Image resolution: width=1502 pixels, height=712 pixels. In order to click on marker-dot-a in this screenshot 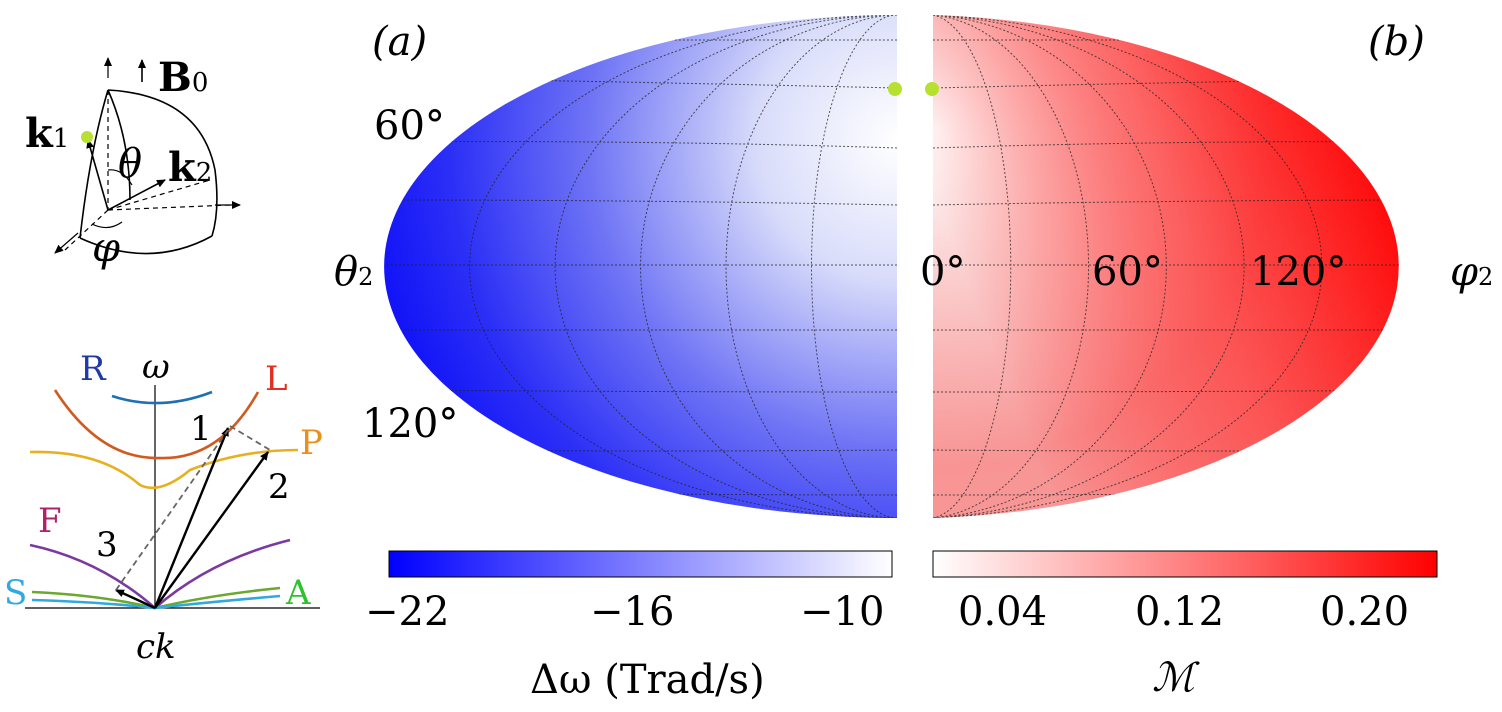, I will do `click(895, 89)`.